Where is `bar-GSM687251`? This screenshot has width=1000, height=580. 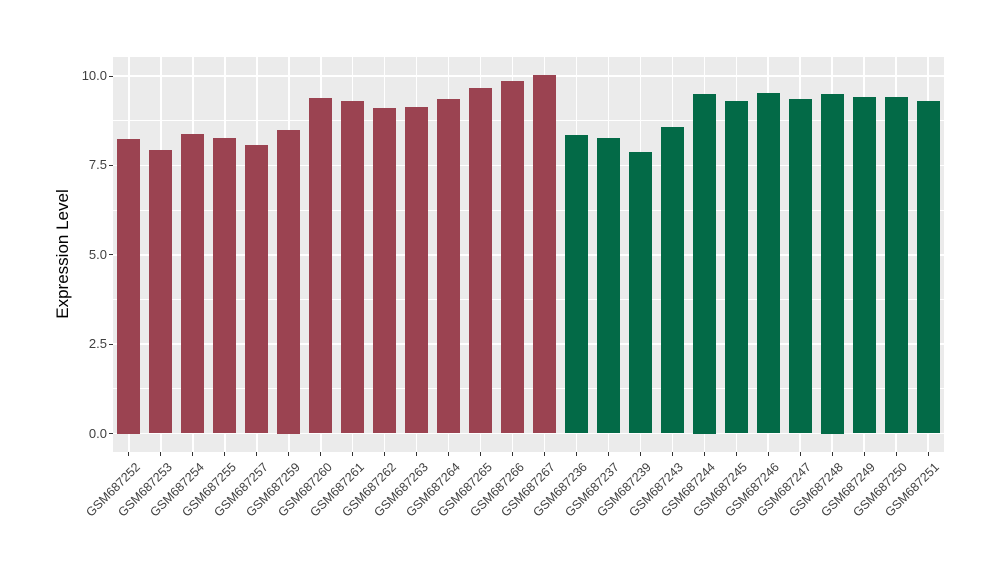 bar-GSM687251 is located at coordinates (928, 267).